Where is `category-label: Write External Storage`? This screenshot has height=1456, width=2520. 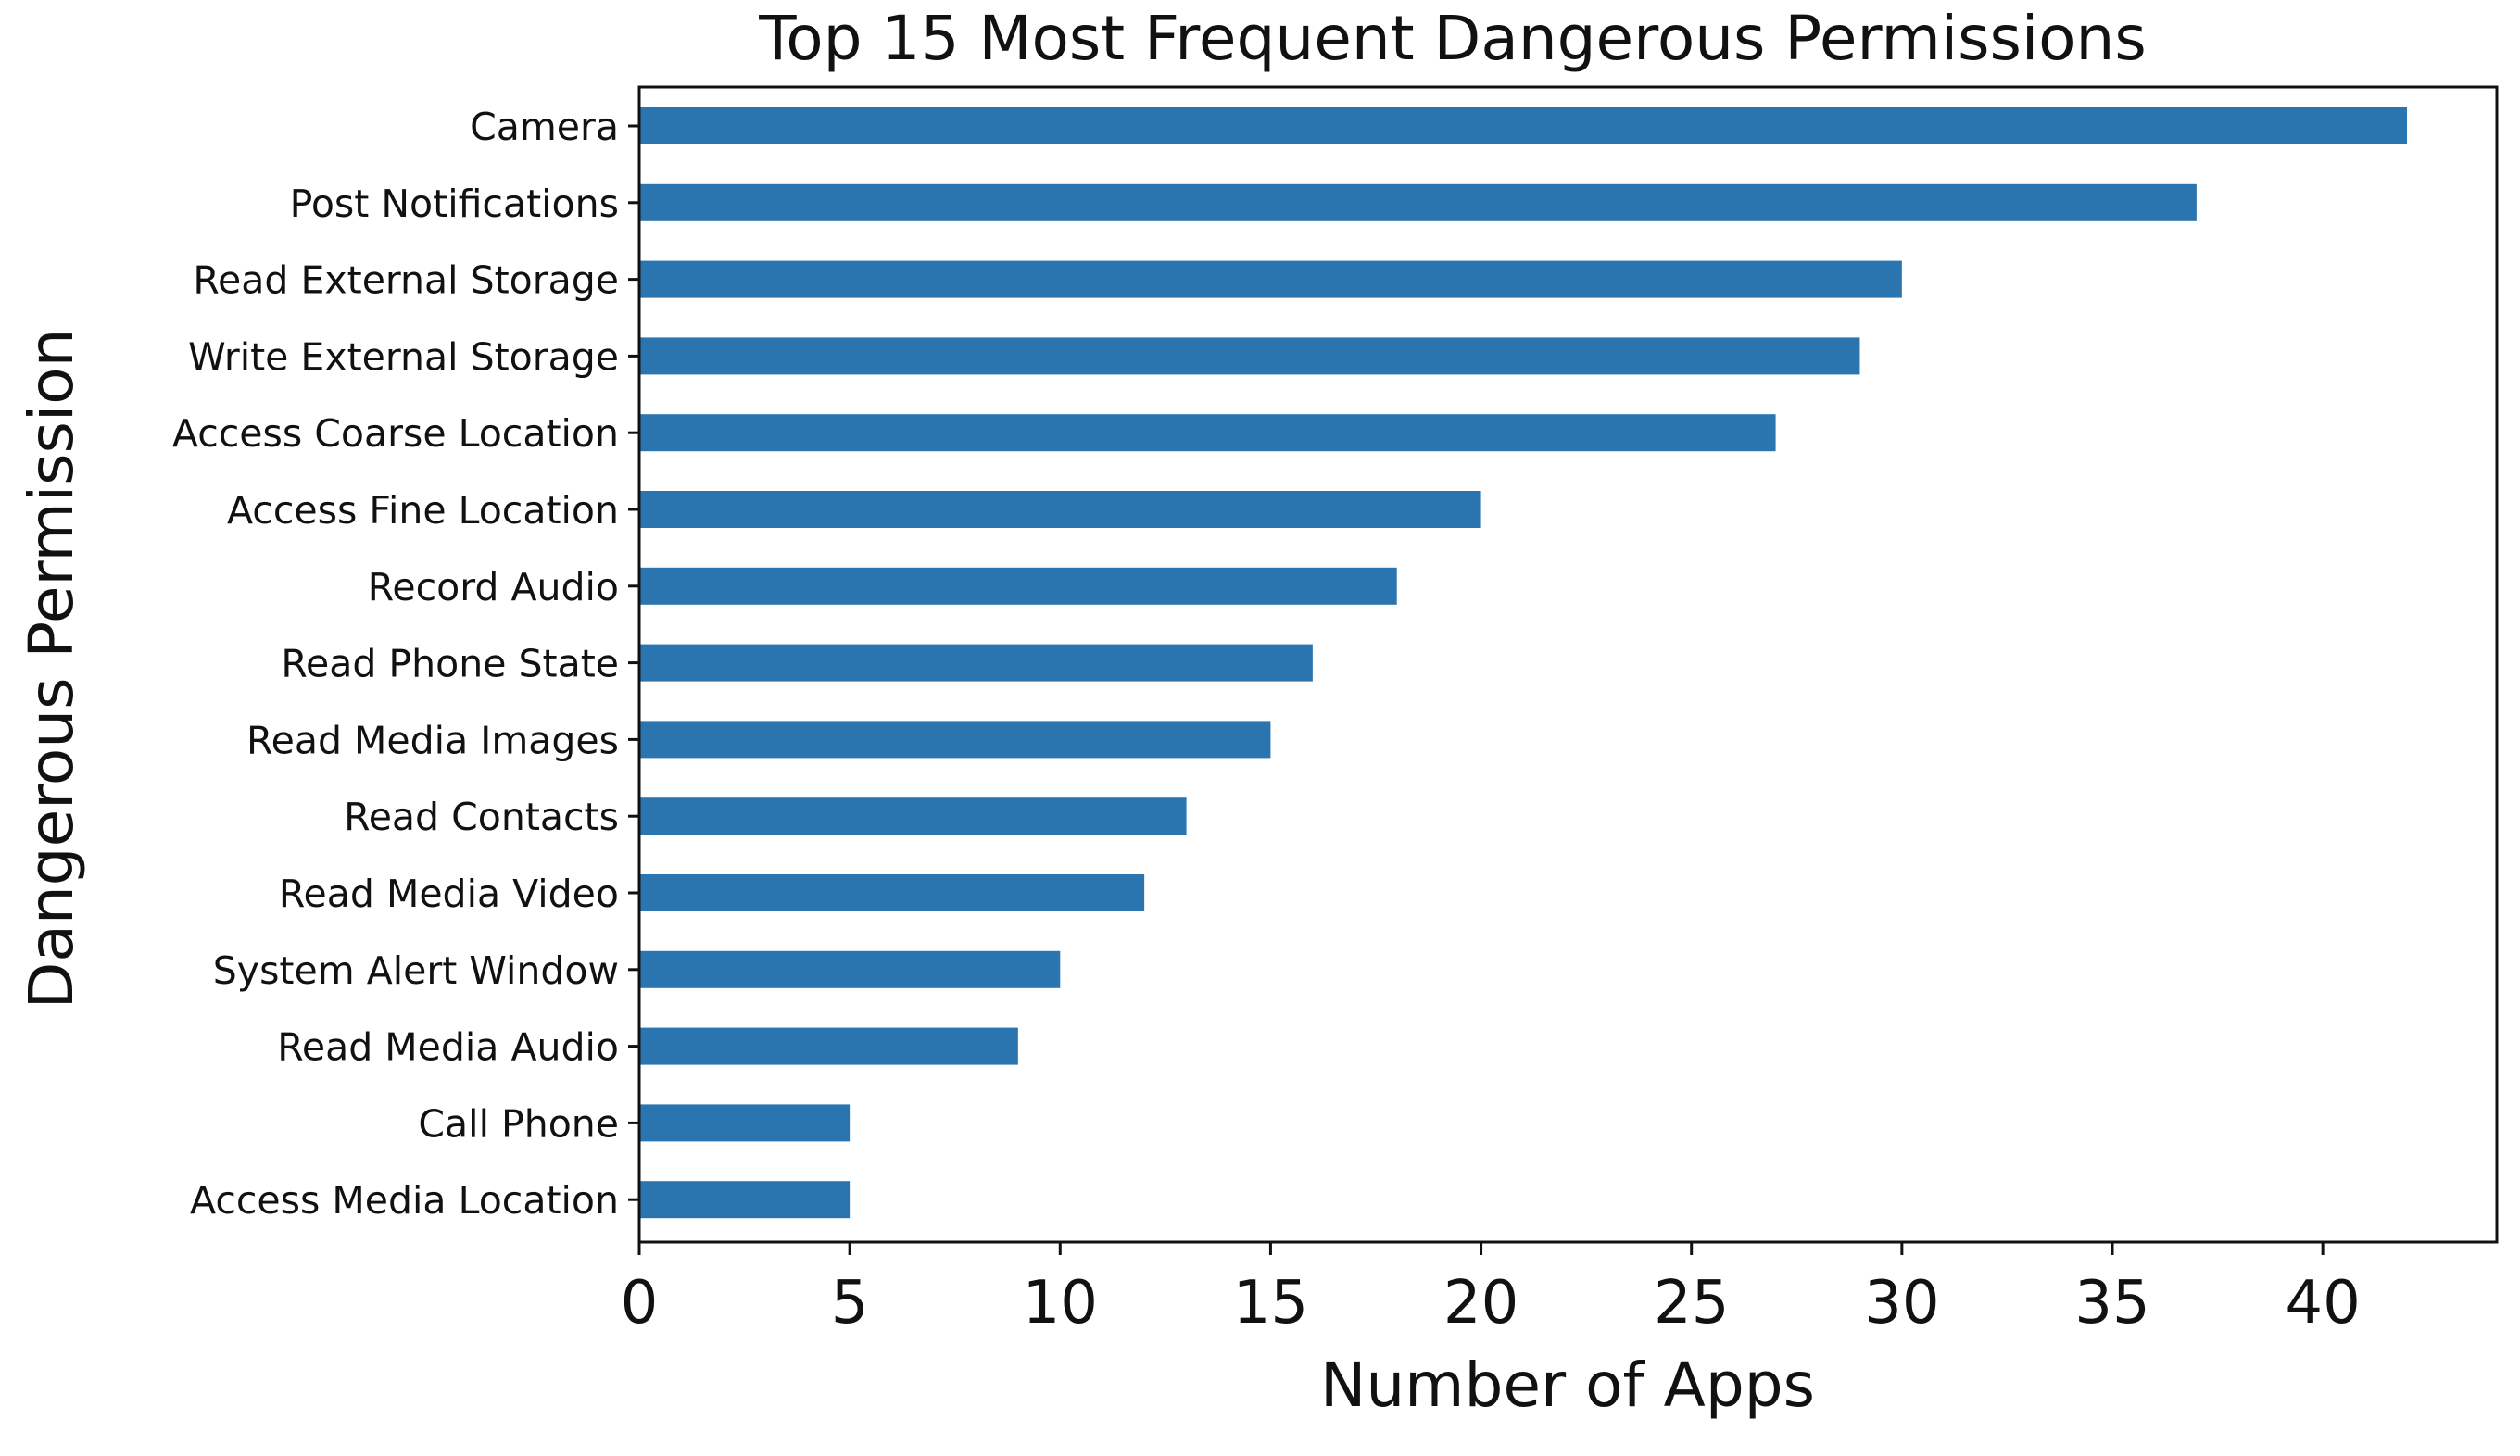 category-label: Write External Storage is located at coordinates (403, 356).